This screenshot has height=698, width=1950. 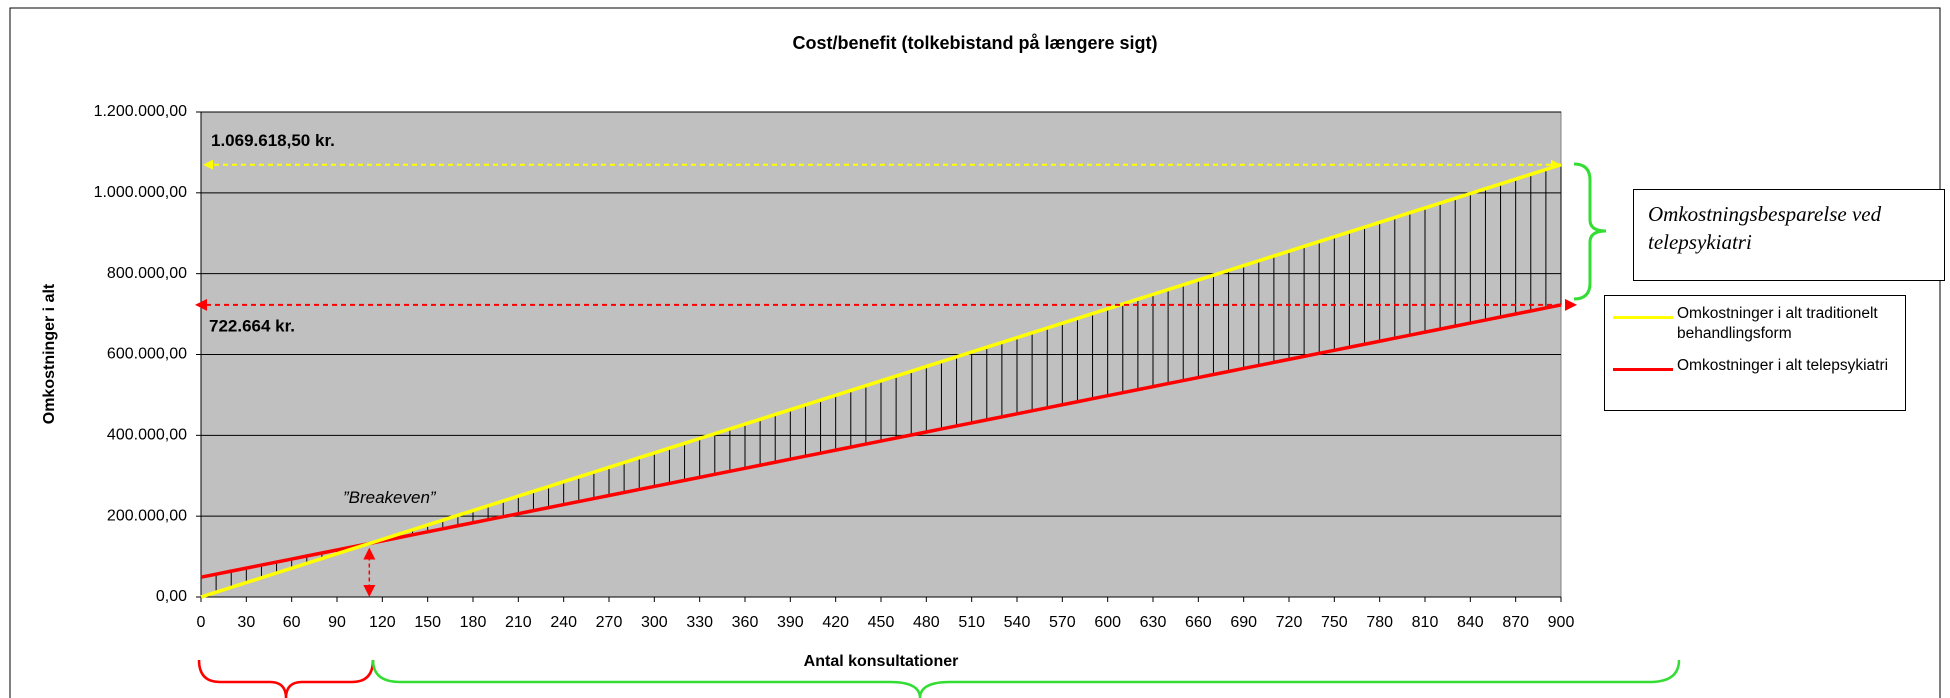 What do you see at coordinates (390, 497) in the screenshot?
I see `annotation: ”Breakeven”` at bounding box center [390, 497].